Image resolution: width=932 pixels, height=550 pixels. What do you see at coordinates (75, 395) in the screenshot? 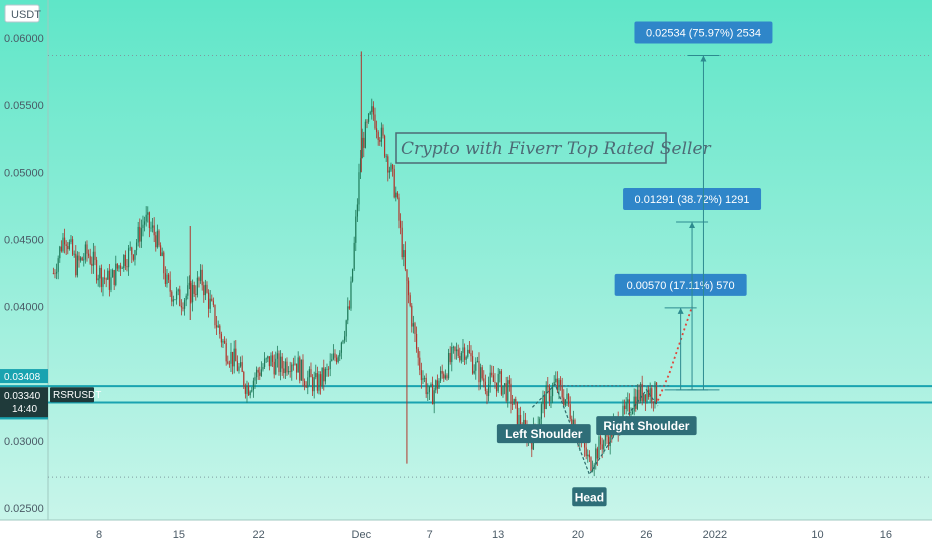
I see `symbol-label: RSRUSDT` at bounding box center [75, 395].